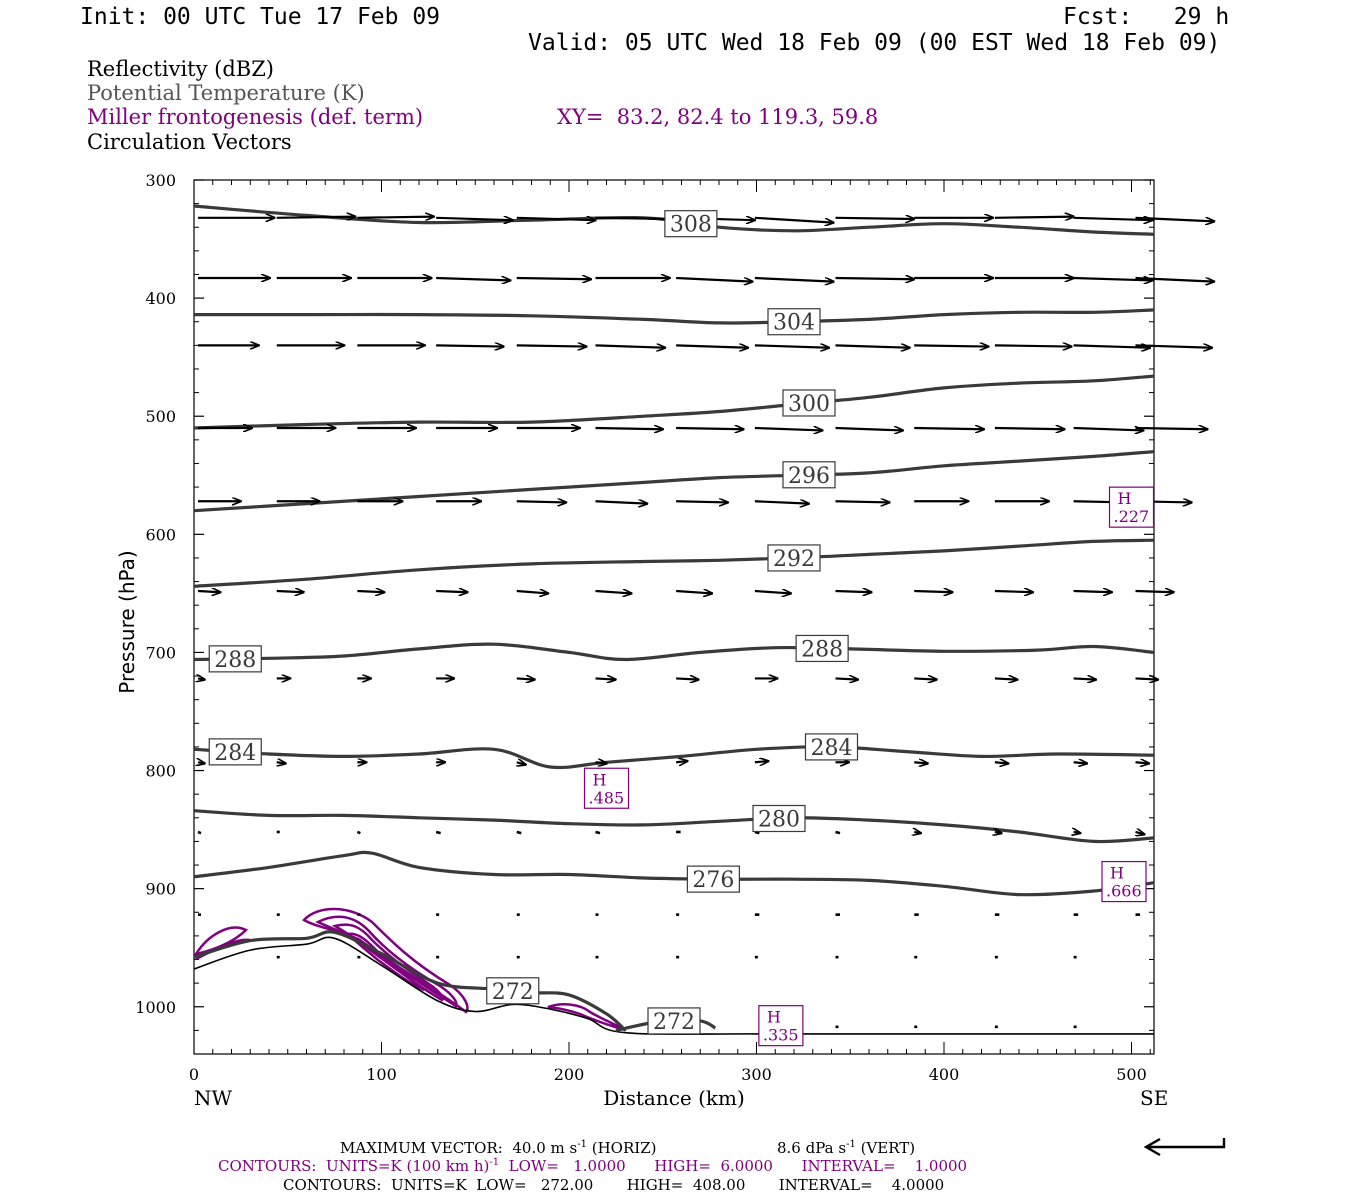  I want to click on frontogenesis-max: H.227, so click(1131, 507).